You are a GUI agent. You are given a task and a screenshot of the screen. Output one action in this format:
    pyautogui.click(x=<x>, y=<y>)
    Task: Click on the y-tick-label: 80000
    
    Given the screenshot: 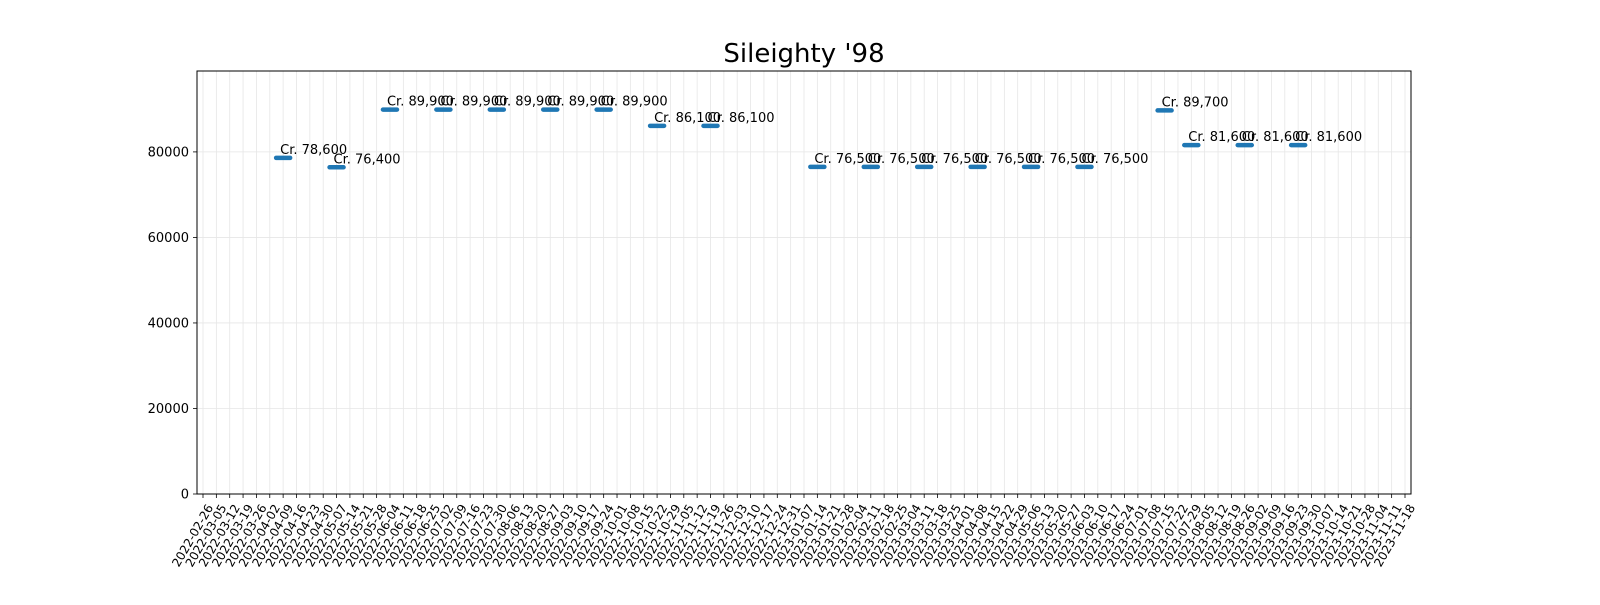 What is the action you would take?
    pyautogui.click(x=168, y=152)
    